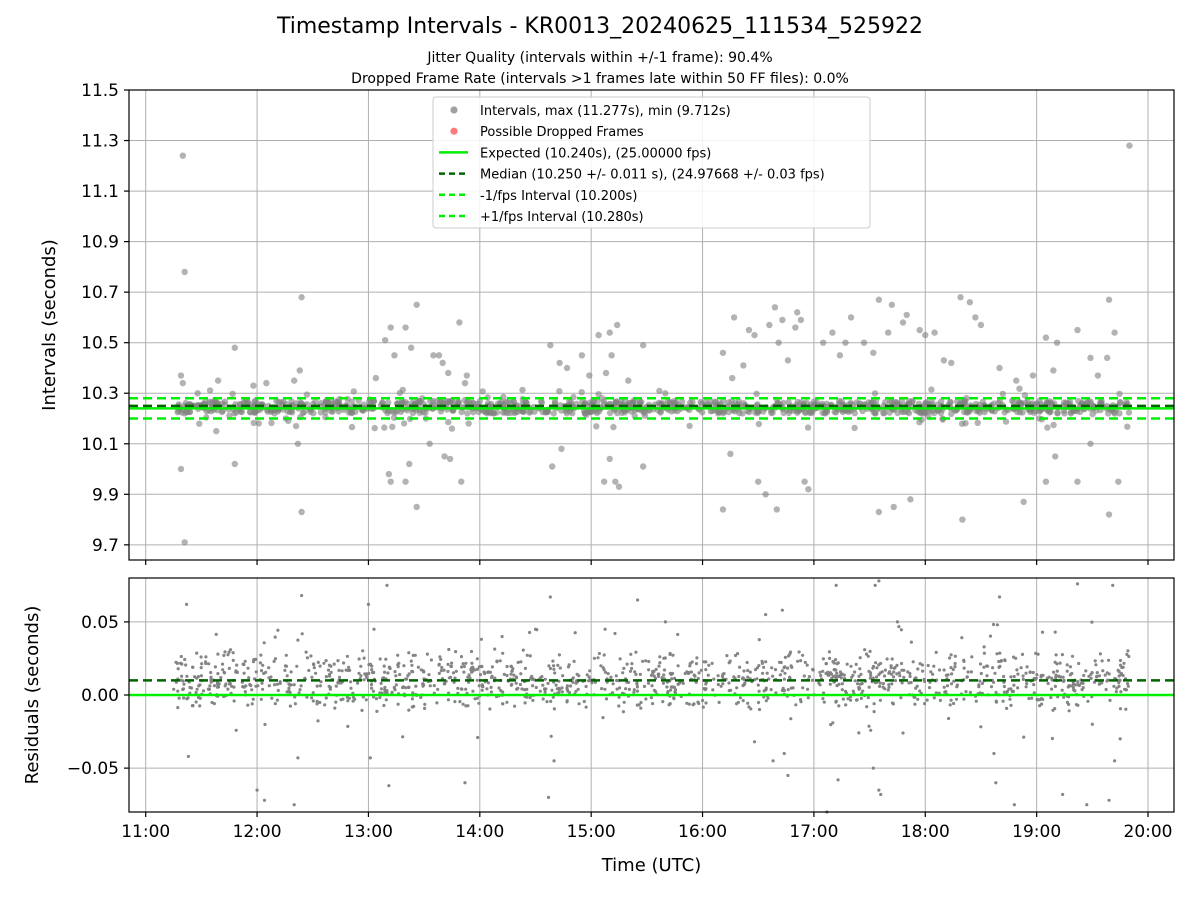 This screenshot has width=1200, height=900. I want to click on intervals-ytick-label-6: 10.9, so click(100, 243).